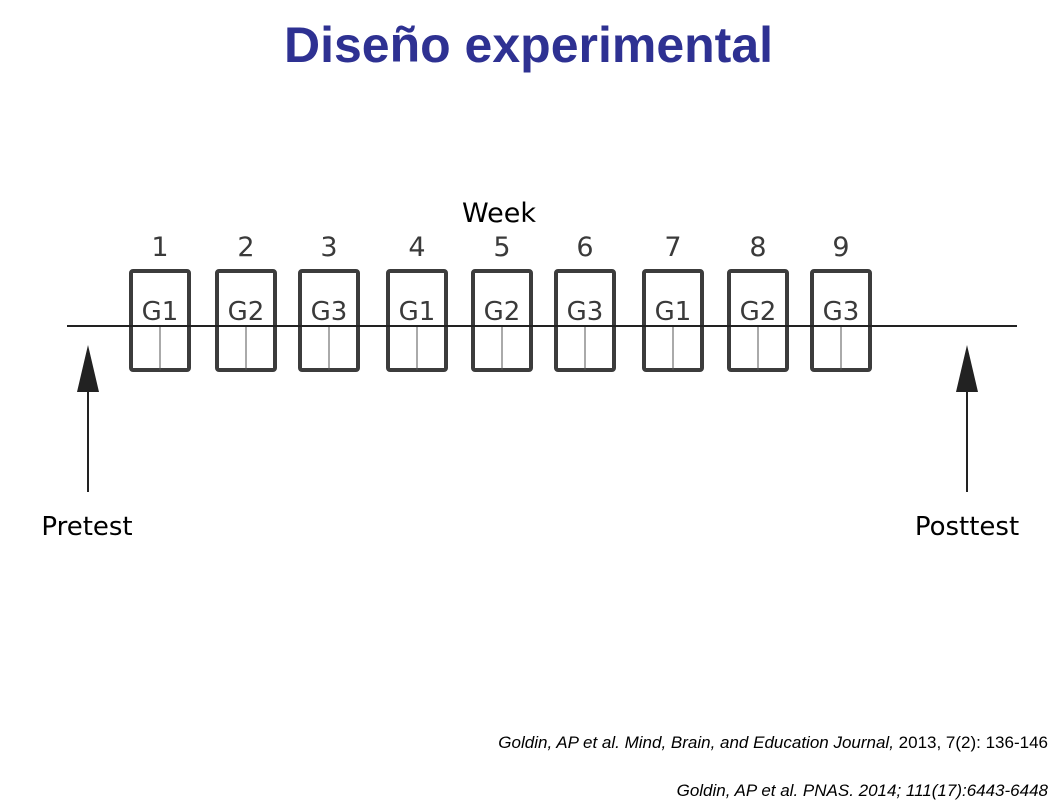 Image resolution: width=1057 pixels, height=801 pixels. I want to click on pretest-arrow, so click(88, 418).